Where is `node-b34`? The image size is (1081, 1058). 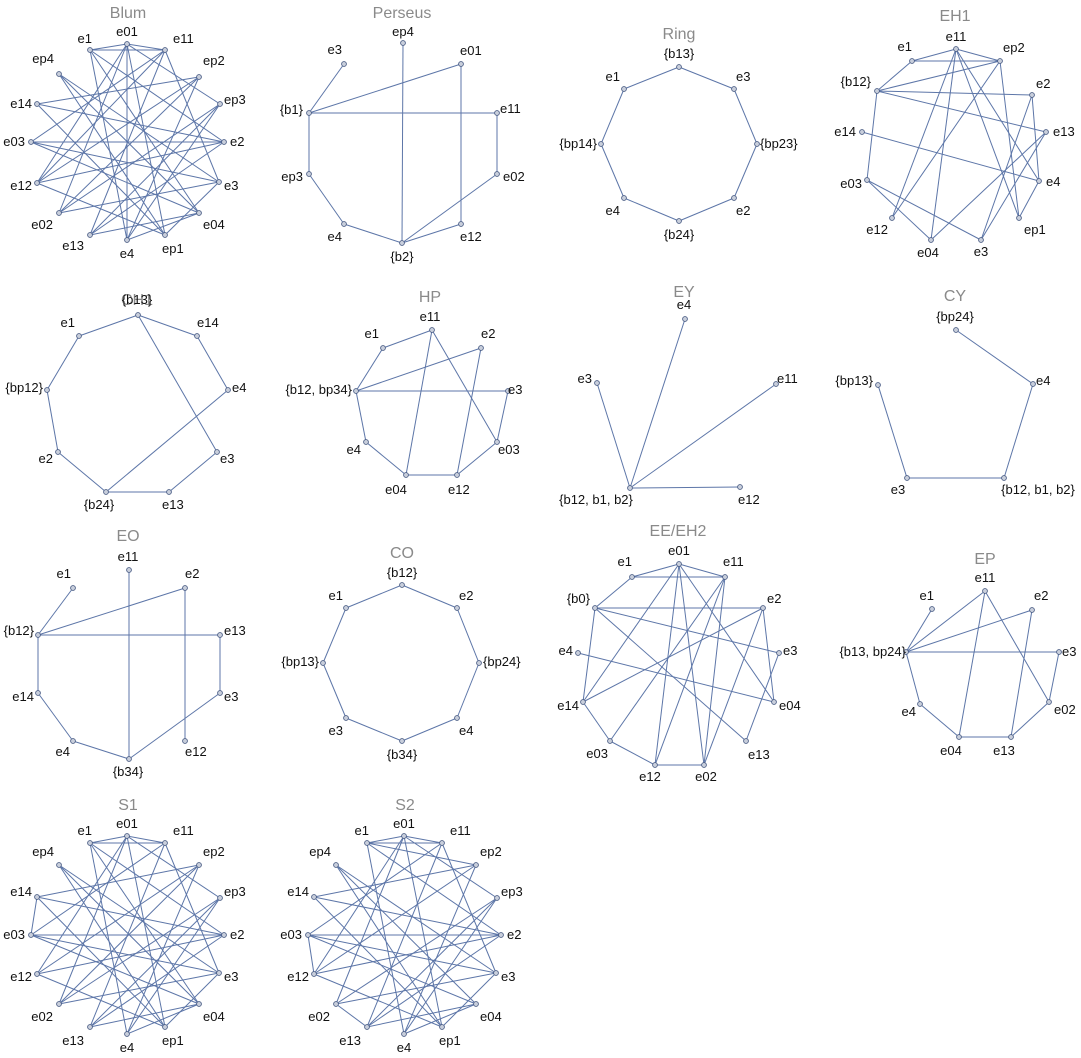 node-b34 is located at coordinates (129, 759).